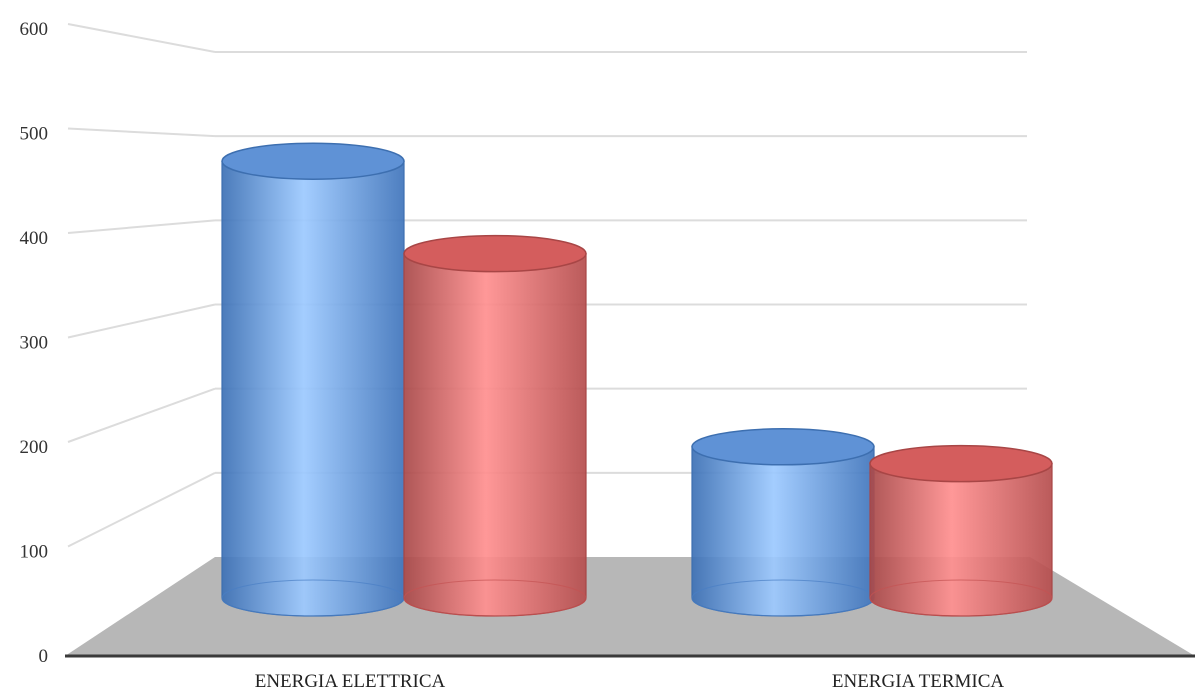 The height and width of the screenshot is (693, 1198). Describe the element at coordinates (34, 29) in the screenshot. I see `y-tick-label: 600` at that location.